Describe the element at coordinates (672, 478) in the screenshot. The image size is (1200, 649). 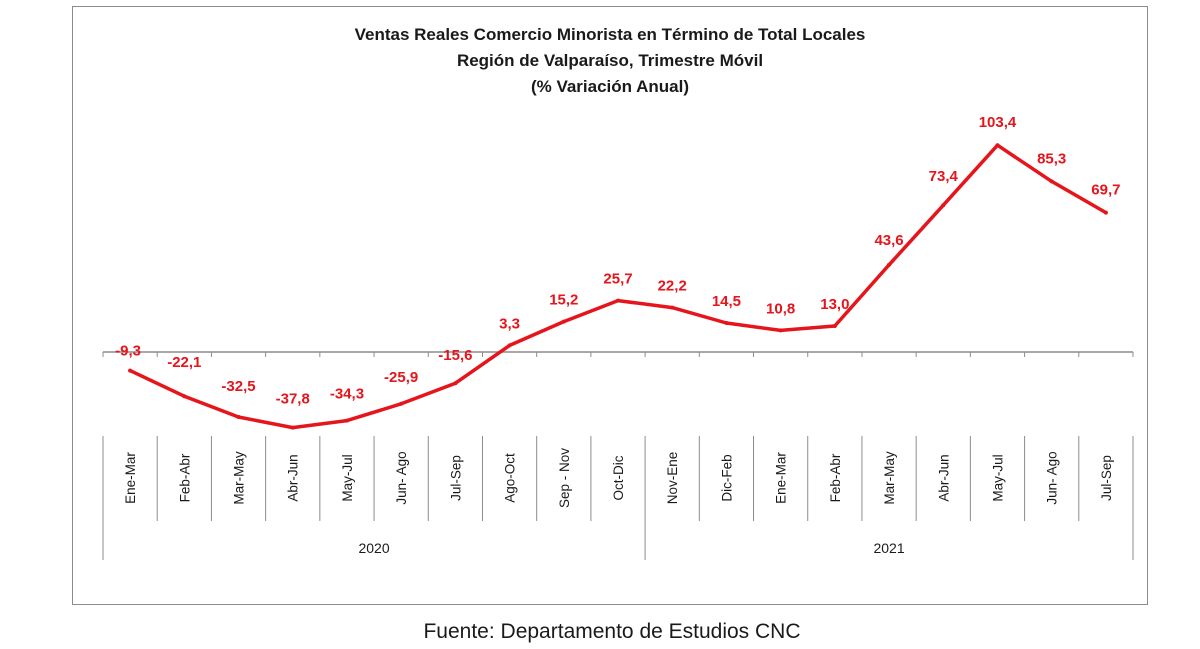
I see `category-label: Nov-Ene` at that location.